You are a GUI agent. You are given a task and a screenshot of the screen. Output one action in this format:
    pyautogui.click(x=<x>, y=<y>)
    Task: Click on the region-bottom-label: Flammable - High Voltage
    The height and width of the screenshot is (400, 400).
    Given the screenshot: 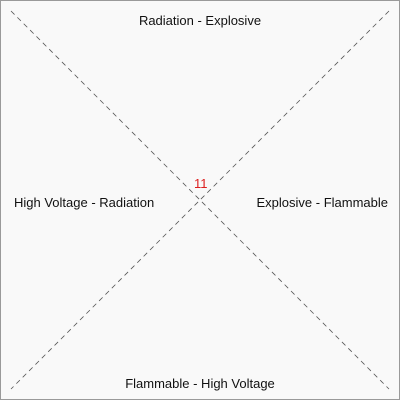 What is the action you would take?
    pyautogui.click(x=200, y=383)
    